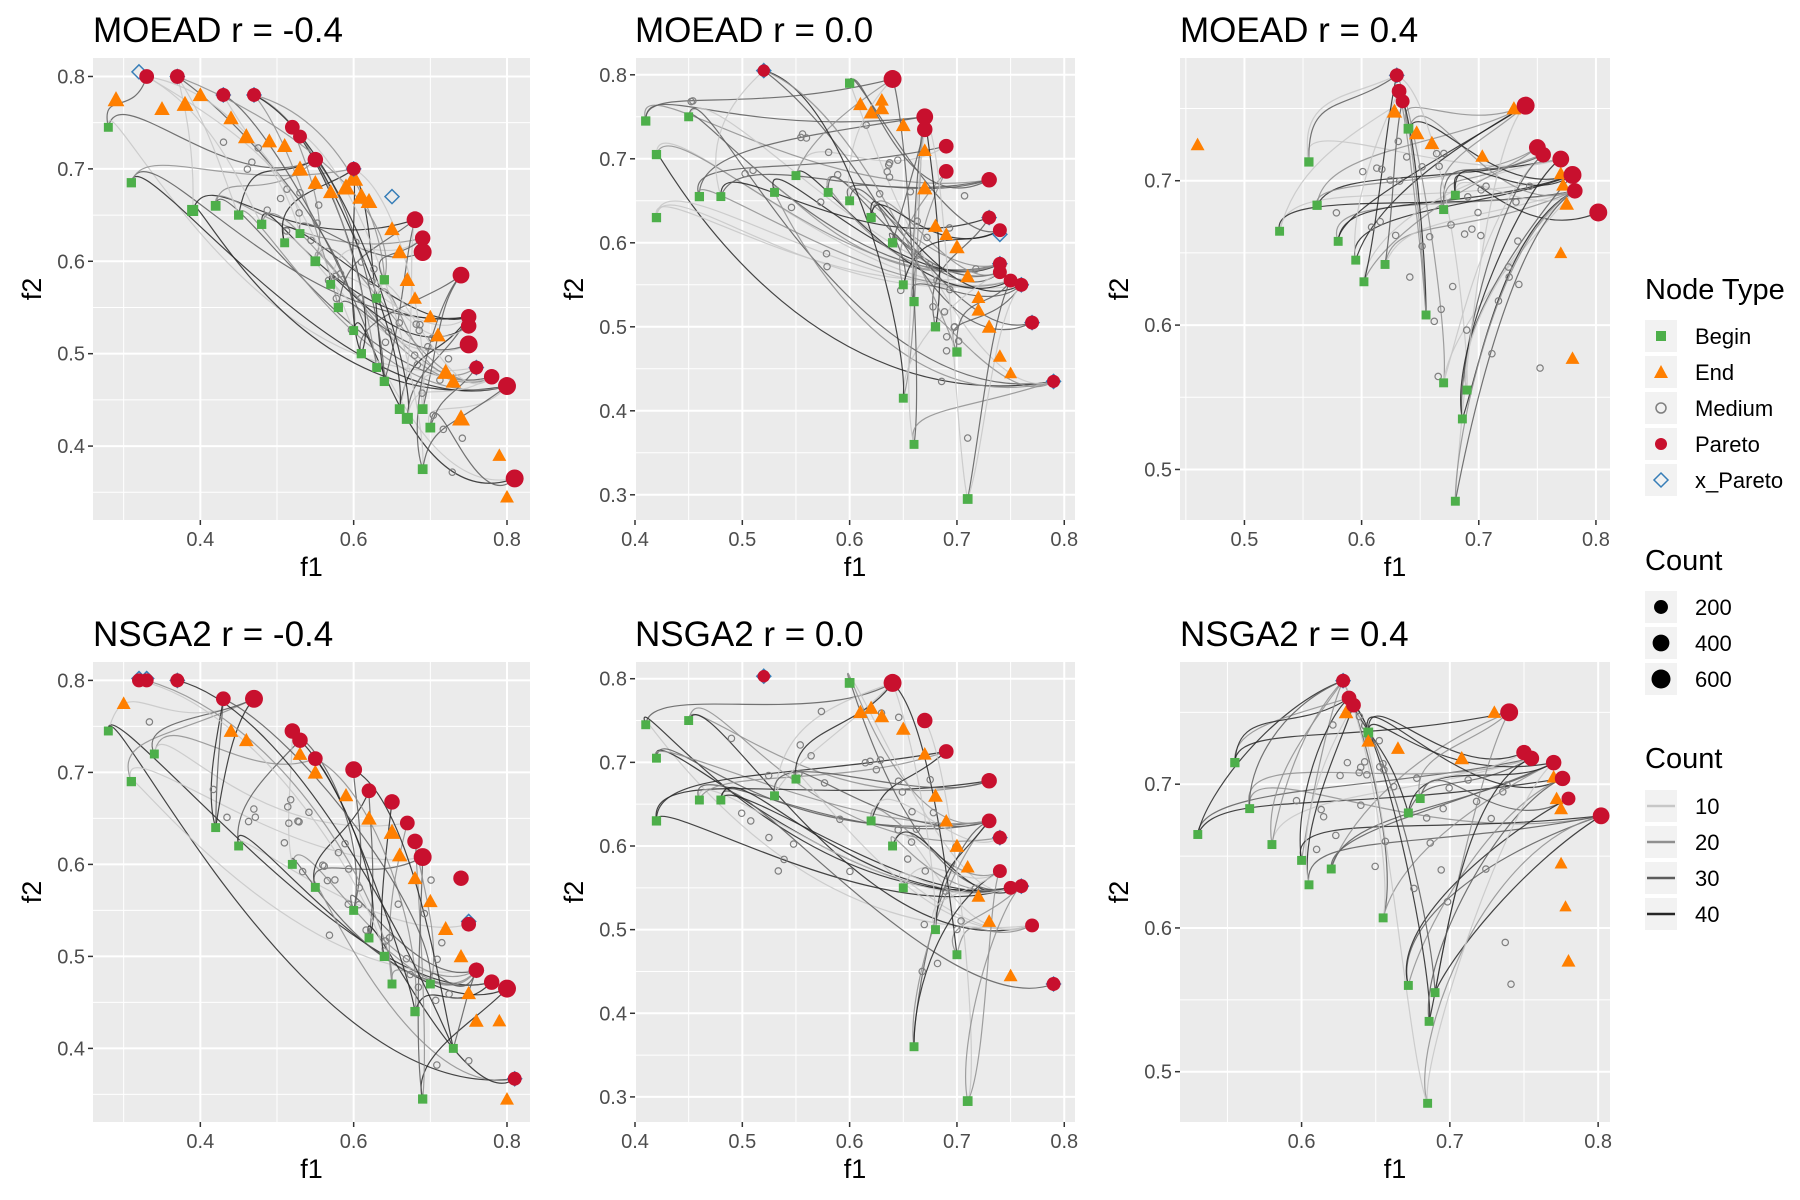  What do you see at coordinates (1661, 336) in the screenshot?
I see `legend-key-begin` at bounding box center [1661, 336].